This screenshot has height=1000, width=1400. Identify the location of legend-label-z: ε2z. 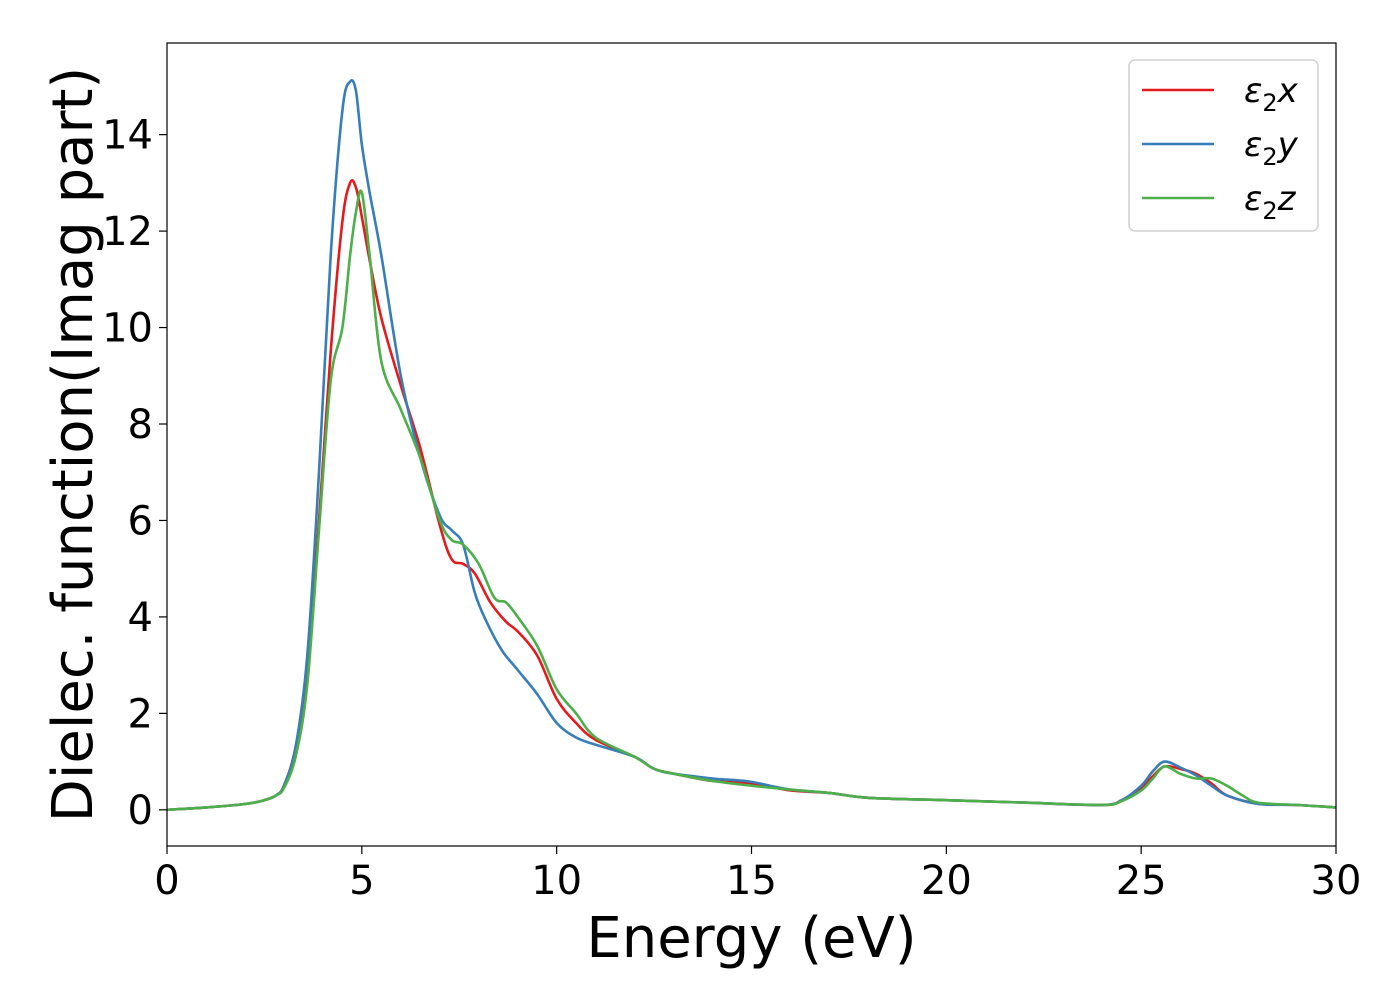
(1270, 202).